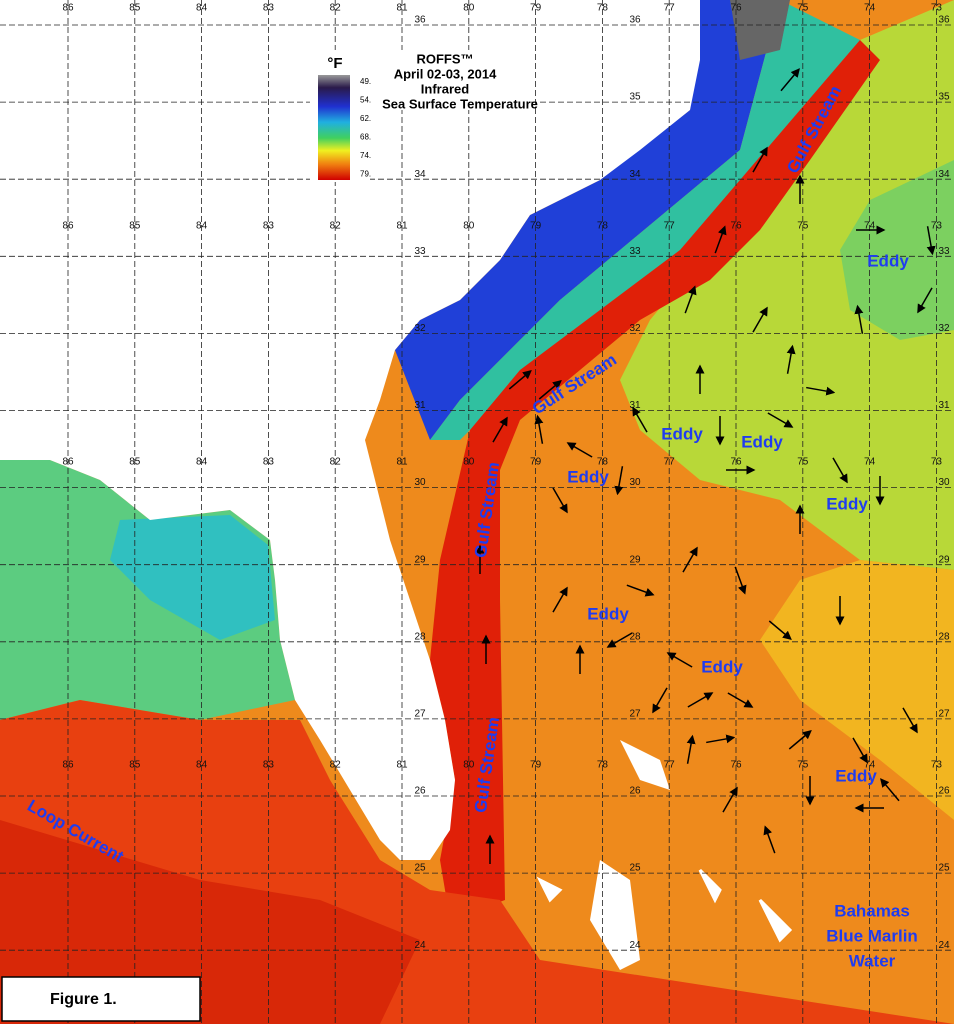 The width and height of the screenshot is (954, 1029). What do you see at coordinates (872, 935) in the screenshot?
I see `annotation: Blue Marlin` at bounding box center [872, 935].